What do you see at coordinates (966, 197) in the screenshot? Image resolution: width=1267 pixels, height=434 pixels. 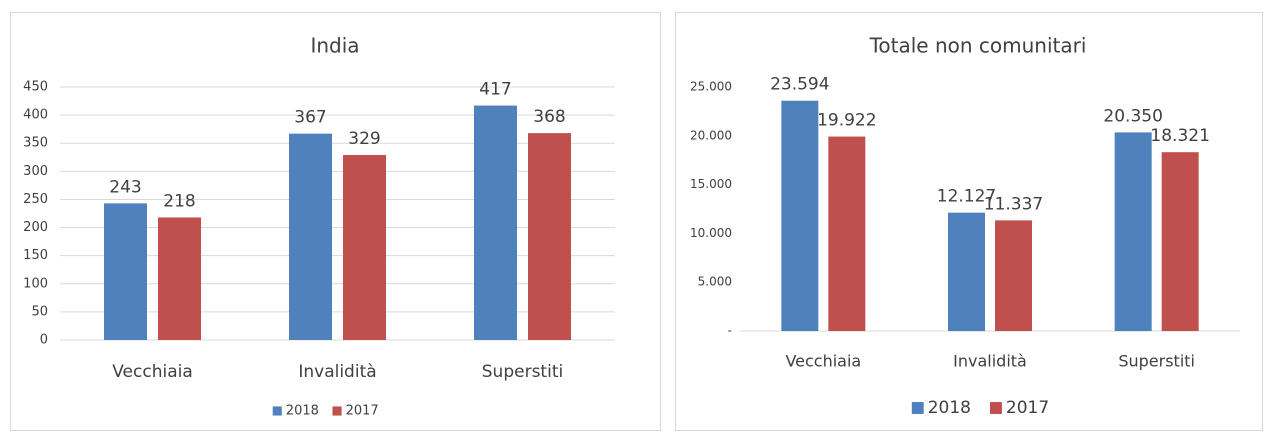 I see `data-label: 12.127` at bounding box center [966, 197].